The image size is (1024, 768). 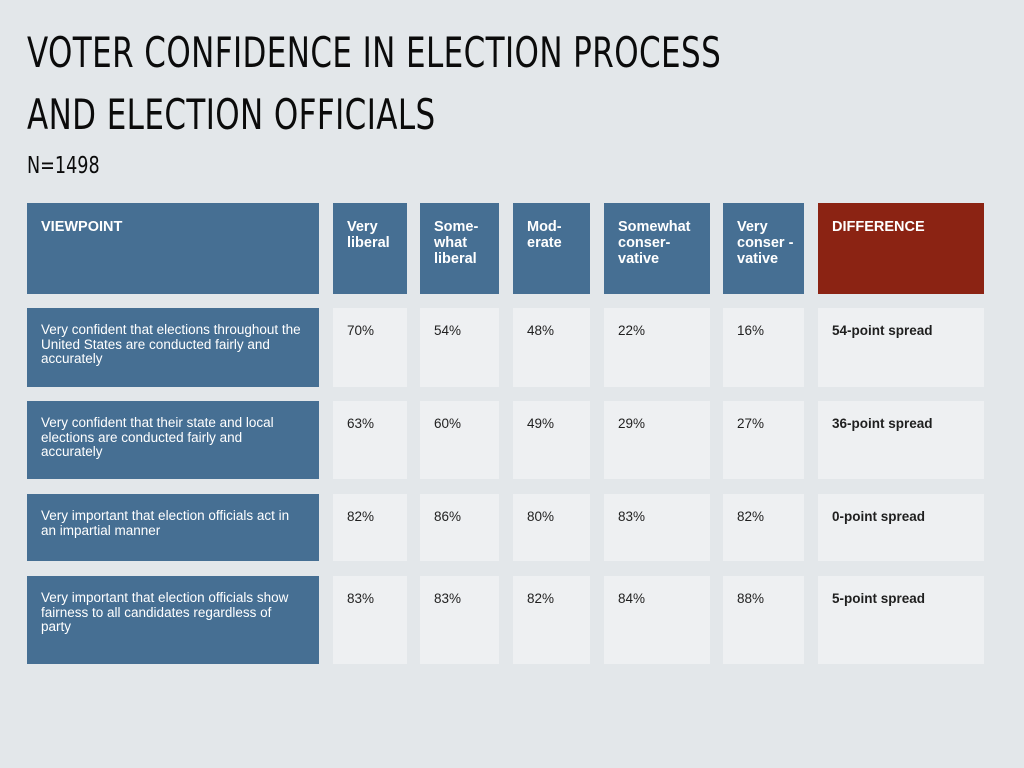 What do you see at coordinates (657, 440) in the screenshot?
I see `value-cell: 29%` at bounding box center [657, 440].